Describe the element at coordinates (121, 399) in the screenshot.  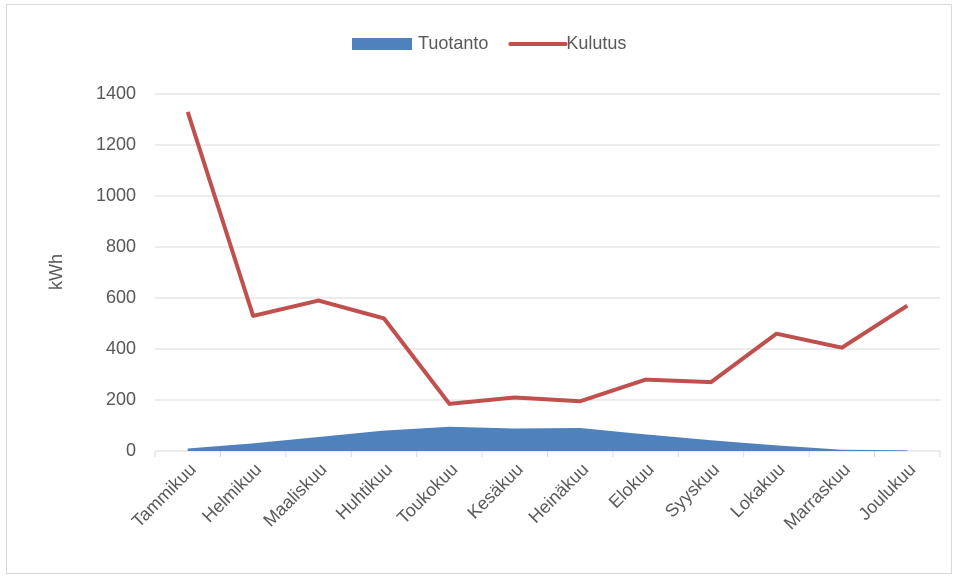
I see `y-tick-label: 200` at that location.